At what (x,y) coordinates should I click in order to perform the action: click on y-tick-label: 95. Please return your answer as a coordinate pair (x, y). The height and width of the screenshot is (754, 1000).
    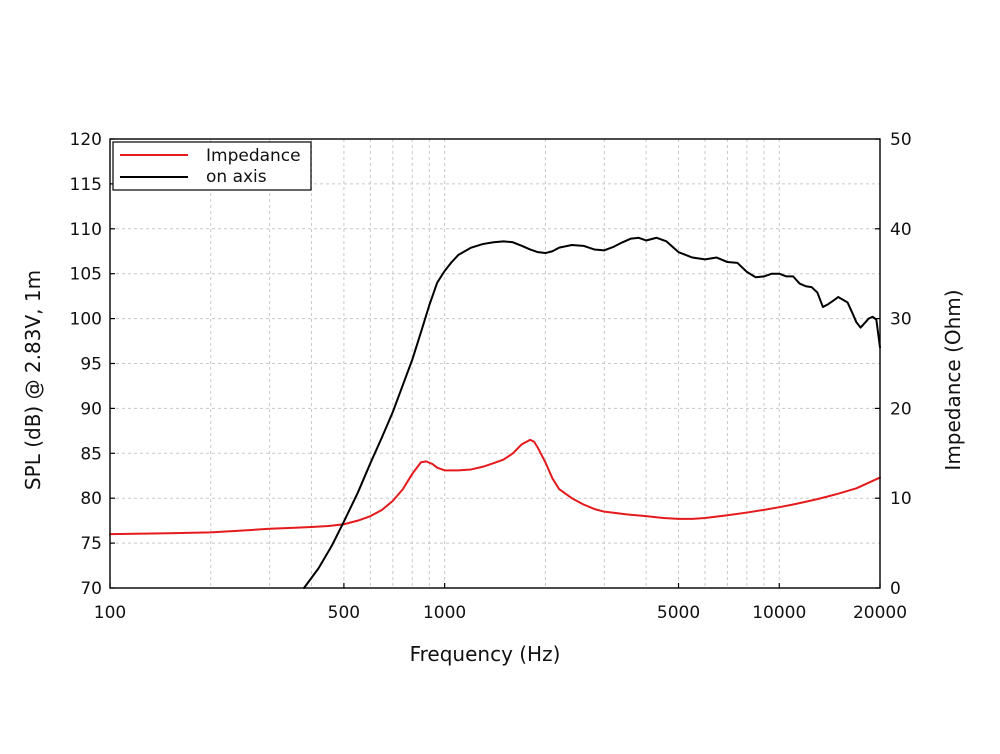
    Looking at the image, I should click on (91, 365).